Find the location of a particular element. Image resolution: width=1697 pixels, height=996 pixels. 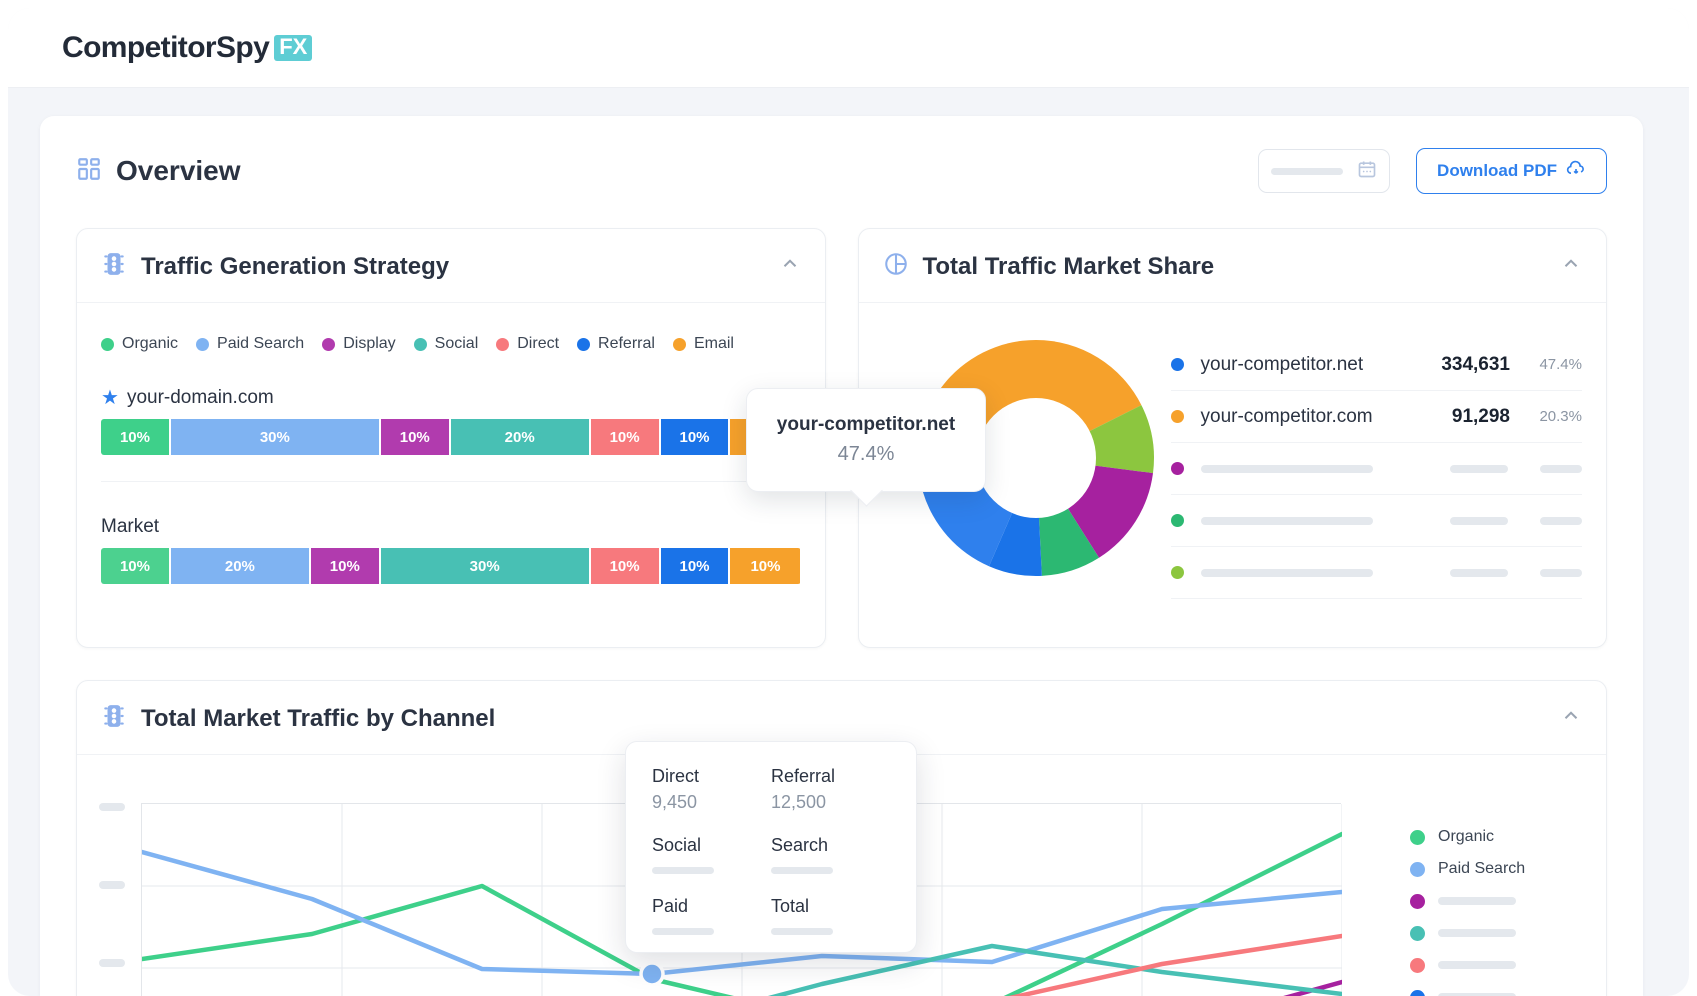

percent-placeholder is located at coordinates (1561, 572).